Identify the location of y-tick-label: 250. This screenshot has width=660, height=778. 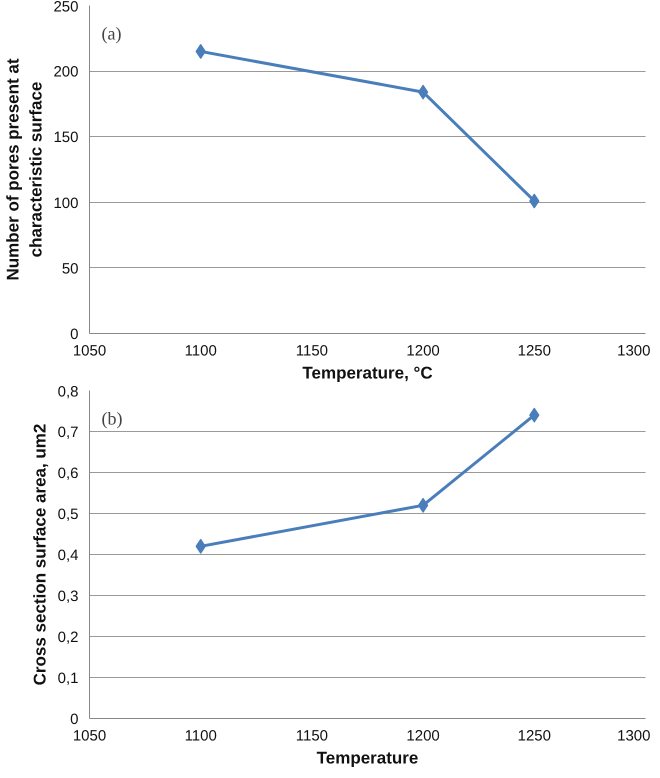
(66, 8).